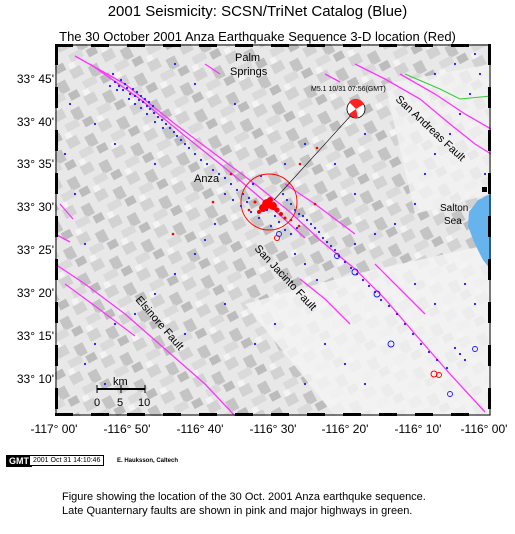 The height and width of the screenshot is (534, 515). What do you see at coordinates (19, 461) in the screenshot?
I see `gmt-logo: GMT` at bounding box center [19, 461].